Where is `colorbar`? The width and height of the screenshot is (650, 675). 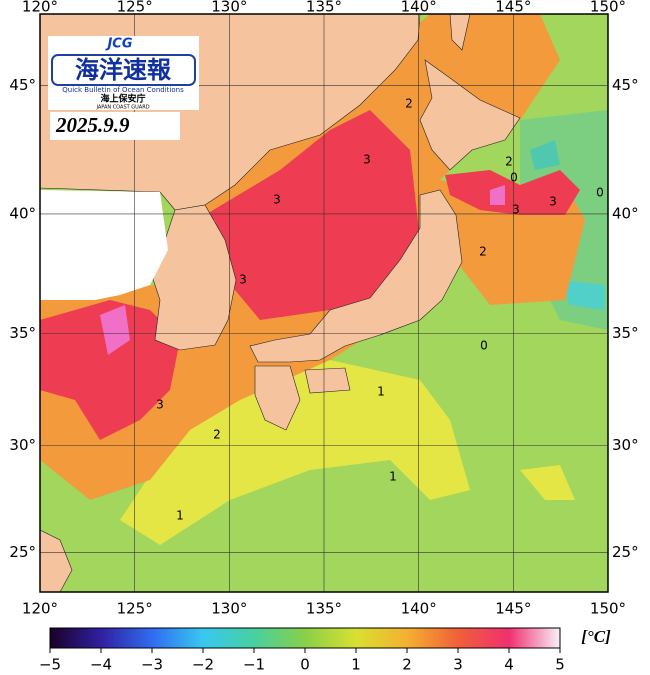 colorbar is located at coordinates (305, 638).